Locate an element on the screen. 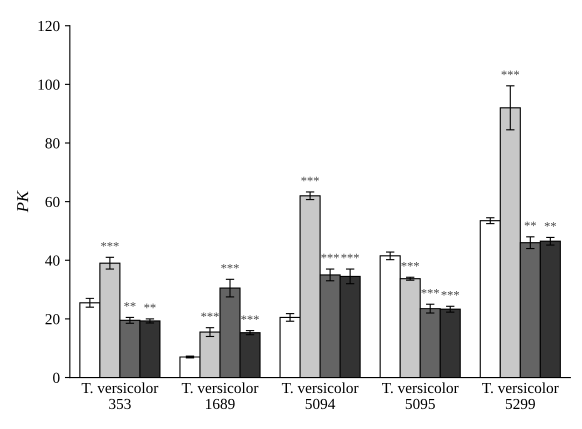 The image size is (582, 429). y-tick-label: 100 is located at coordinates (49, 85).